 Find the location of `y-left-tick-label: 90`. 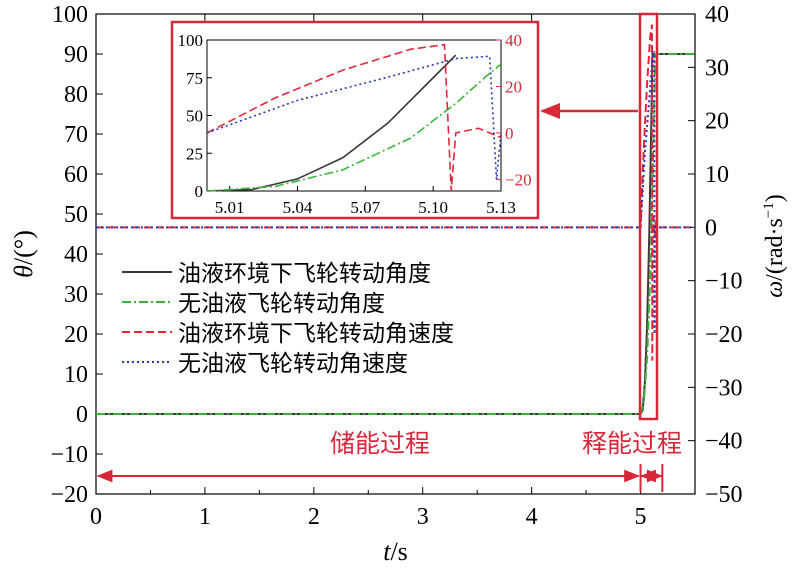

y-left-tick-label: 90 is located at coordinates (76, 55).